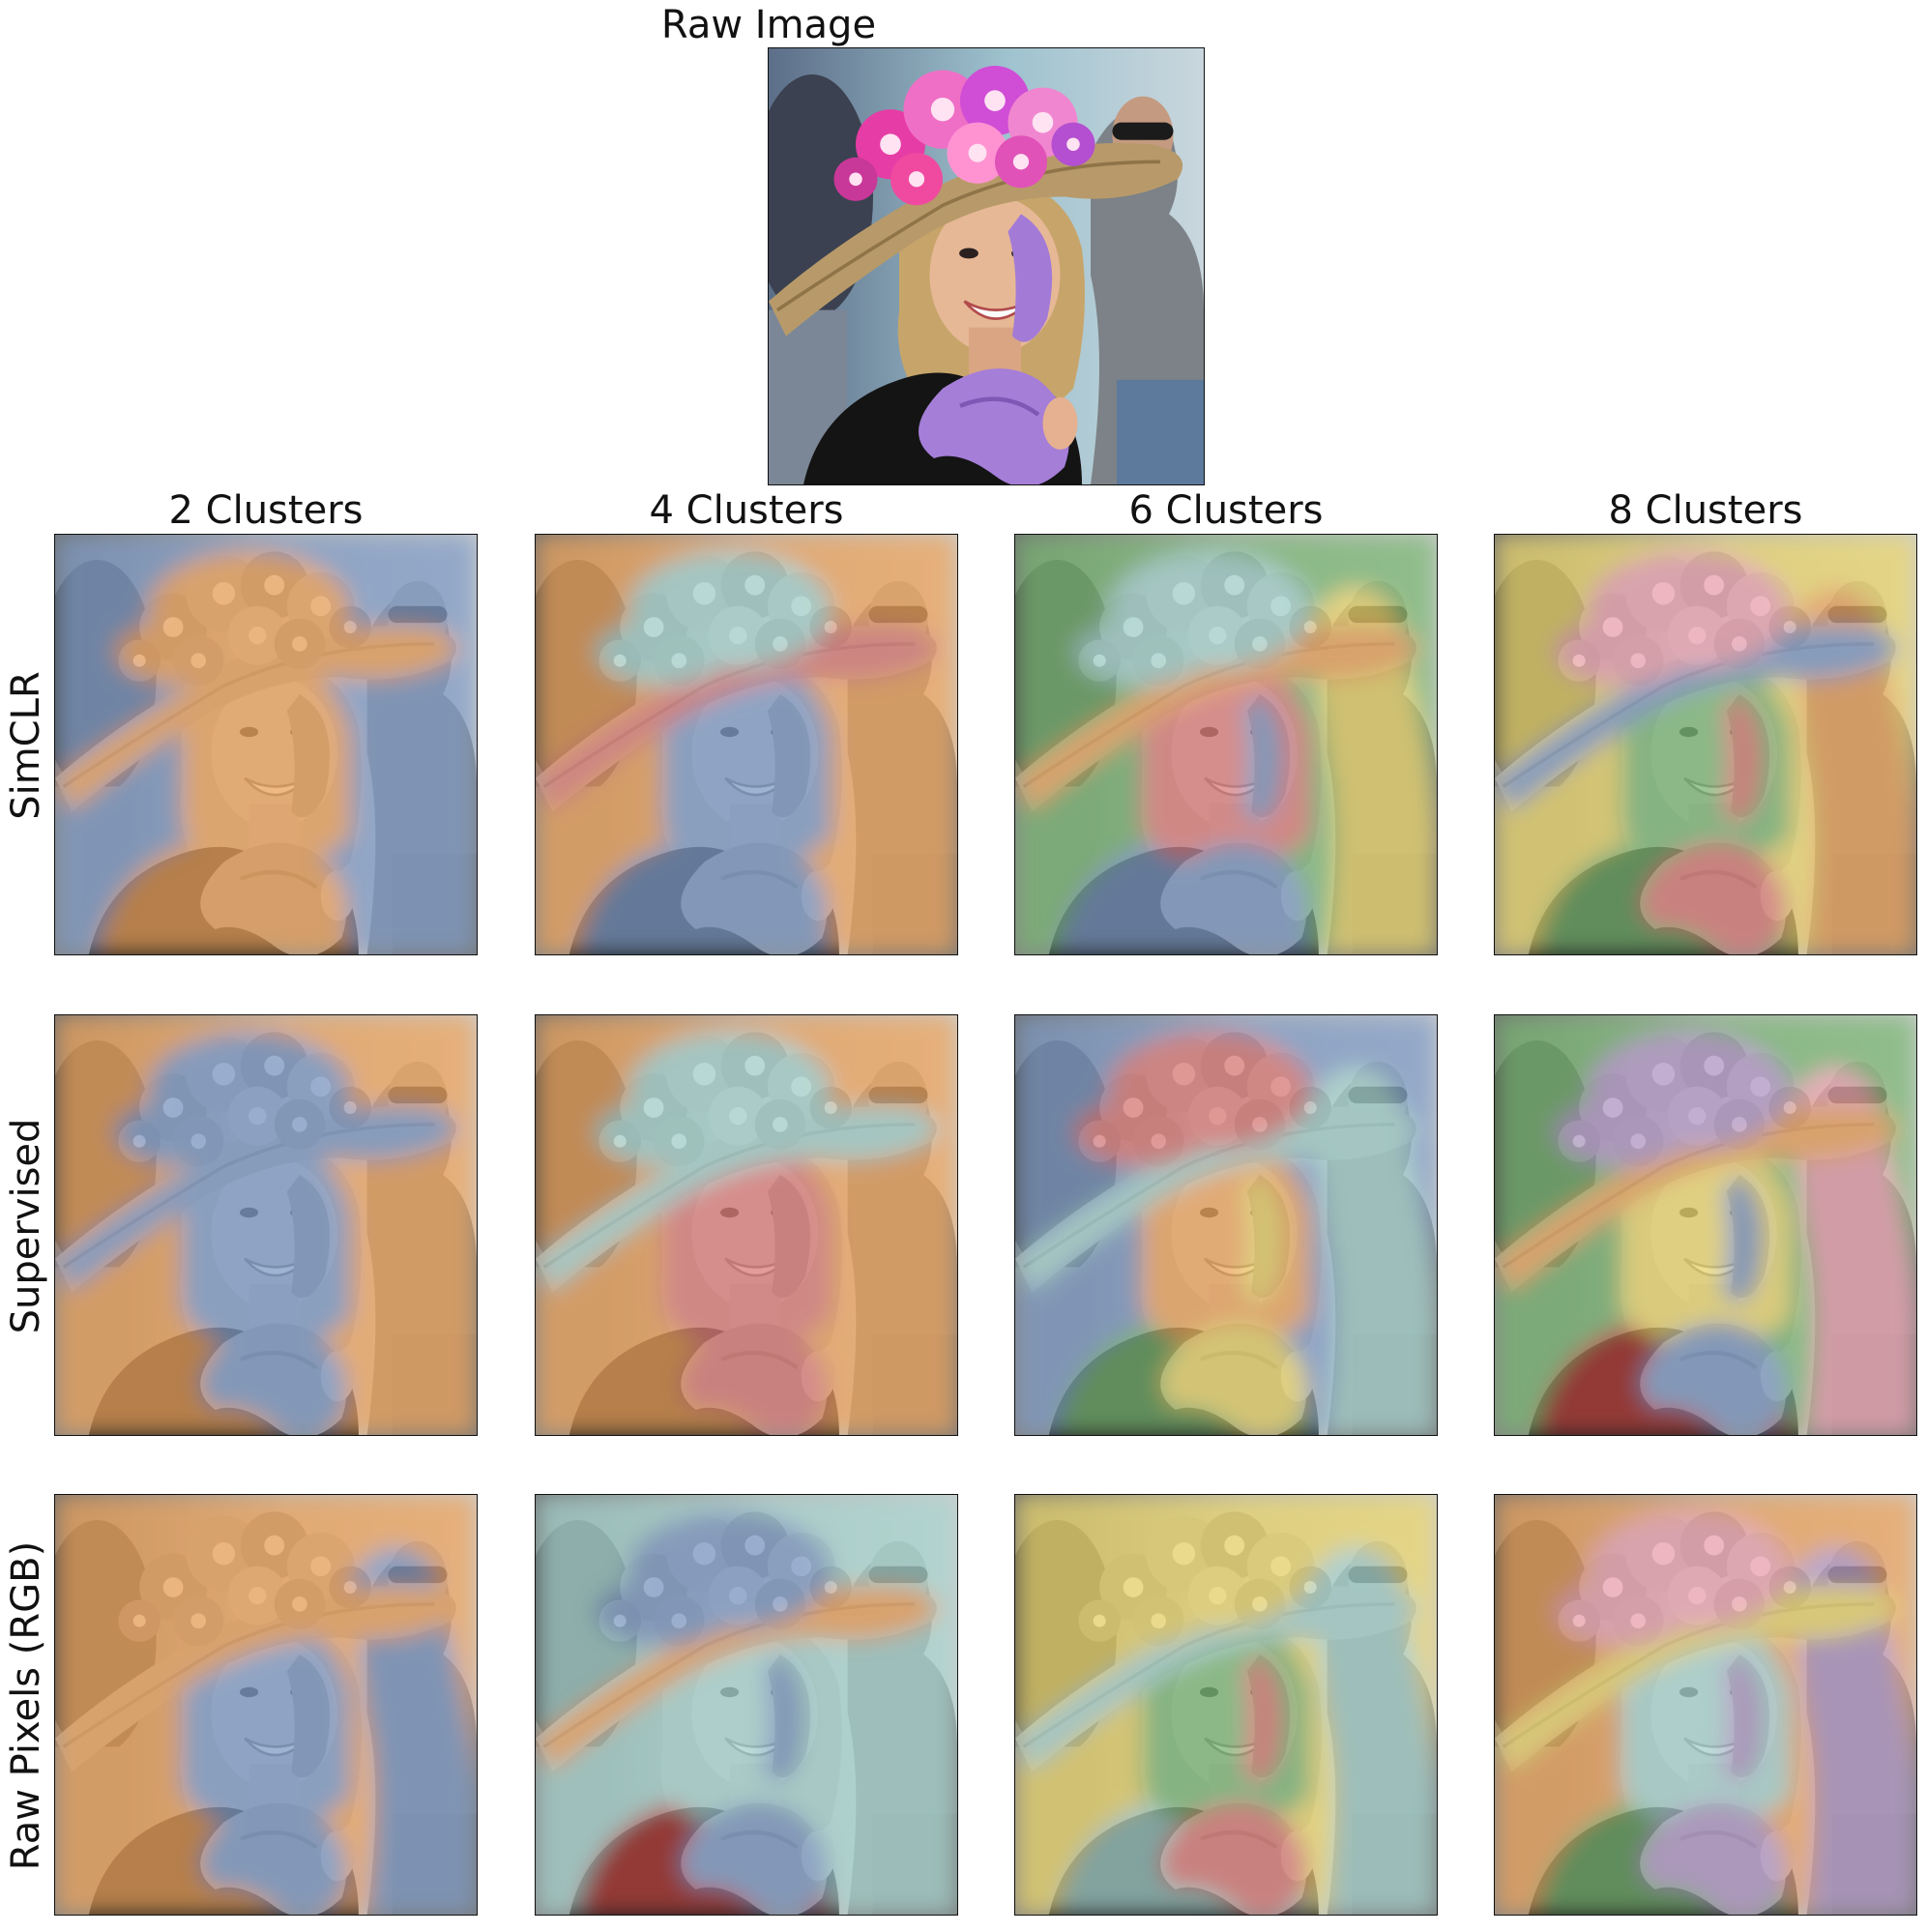 Image resolution: width=1926 pixels, height=1932 pixels. I want to click on segmentation-panel-simclr-4-clusters, so click(746, 744).